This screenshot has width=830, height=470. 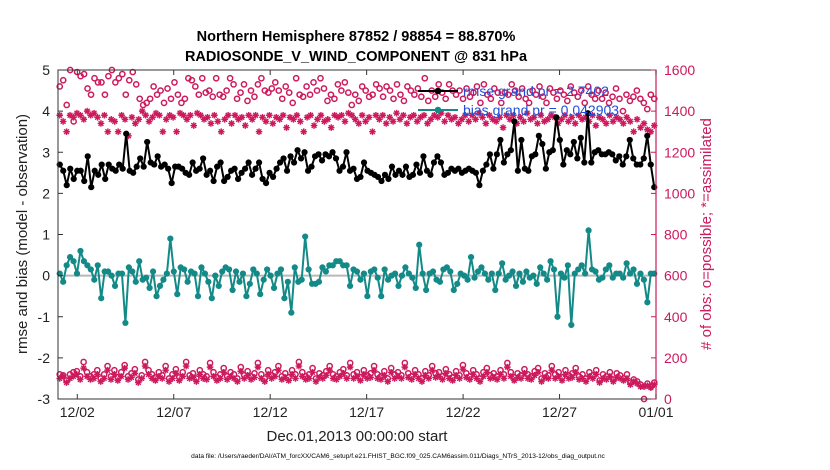 What do you see at coordinates (46, 70) in the screenshot?
I see `y-left-tick-label: 5` at bounding box center [46, 70].